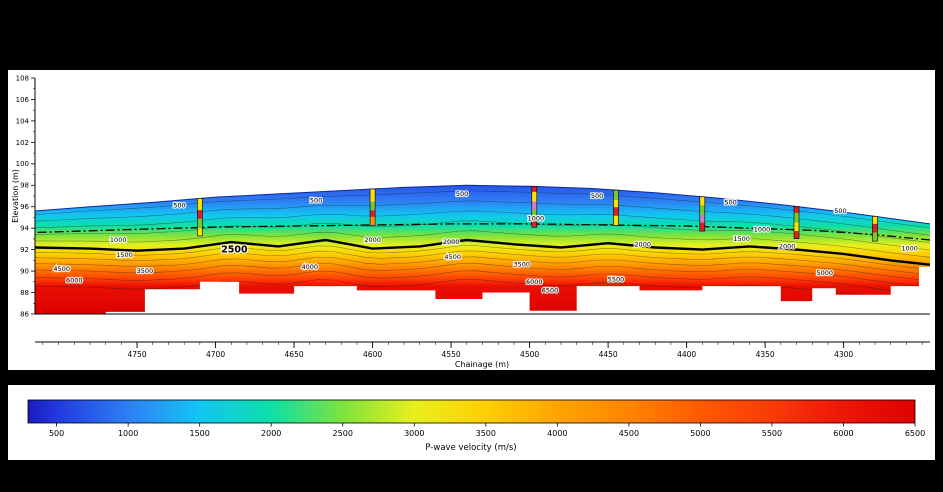  What do you see at coordinates (22, 143) in the screenshot?
I see `y-tick-label: 102` at bounding box center [22, 143].